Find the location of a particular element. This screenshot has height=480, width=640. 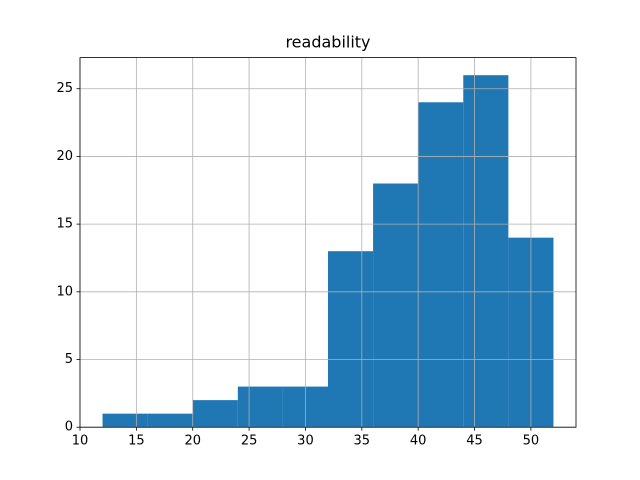

x-tick-label: 50 is located at coordinates (531, 441).